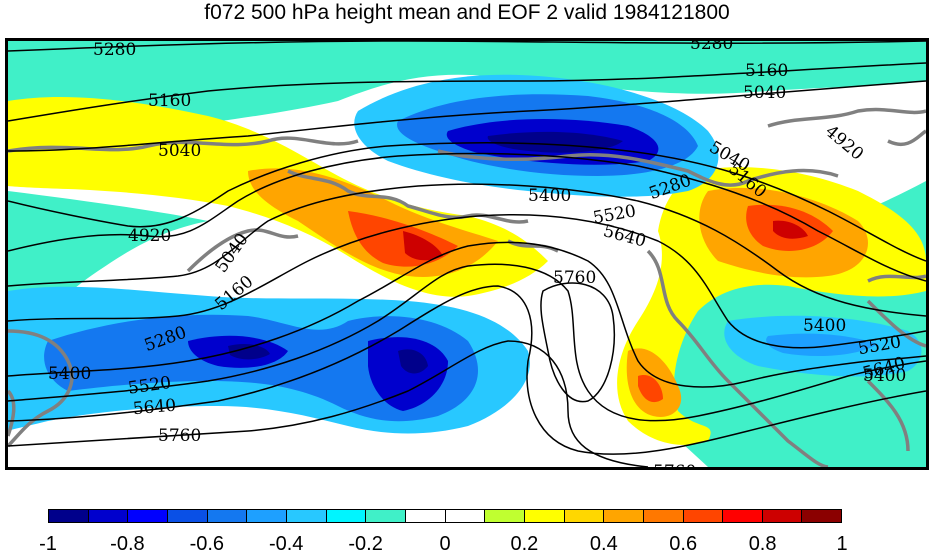 The image size is (934, 558). I want to click on anomaly-positive-south-red, so click(650, 389).